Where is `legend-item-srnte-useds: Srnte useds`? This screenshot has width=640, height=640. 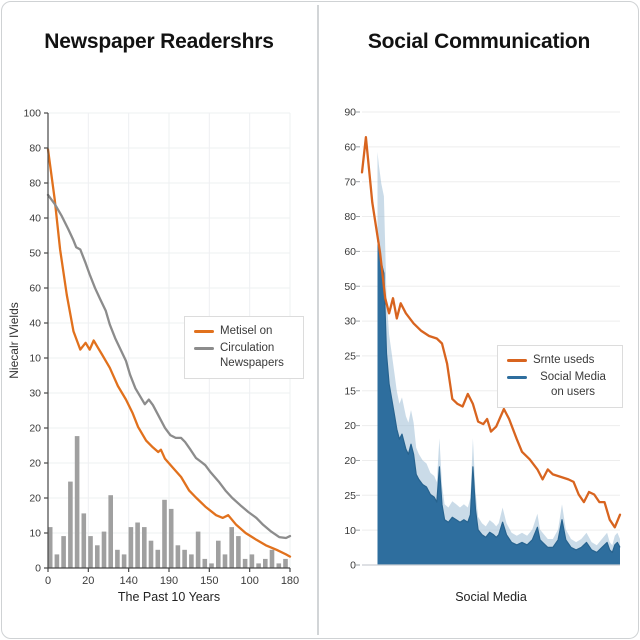
legend-item-srnte-useds: Srnte useds is located at coordinates (560, 360).